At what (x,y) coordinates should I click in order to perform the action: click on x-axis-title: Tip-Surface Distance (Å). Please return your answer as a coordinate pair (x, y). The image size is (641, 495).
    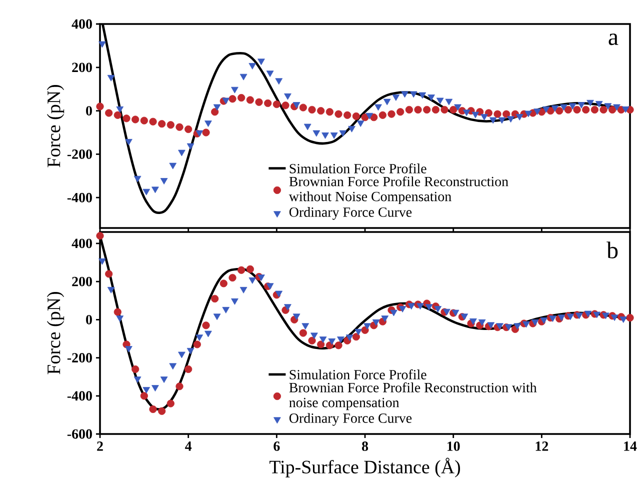
    Looking at the image, I should click on (365, 468).